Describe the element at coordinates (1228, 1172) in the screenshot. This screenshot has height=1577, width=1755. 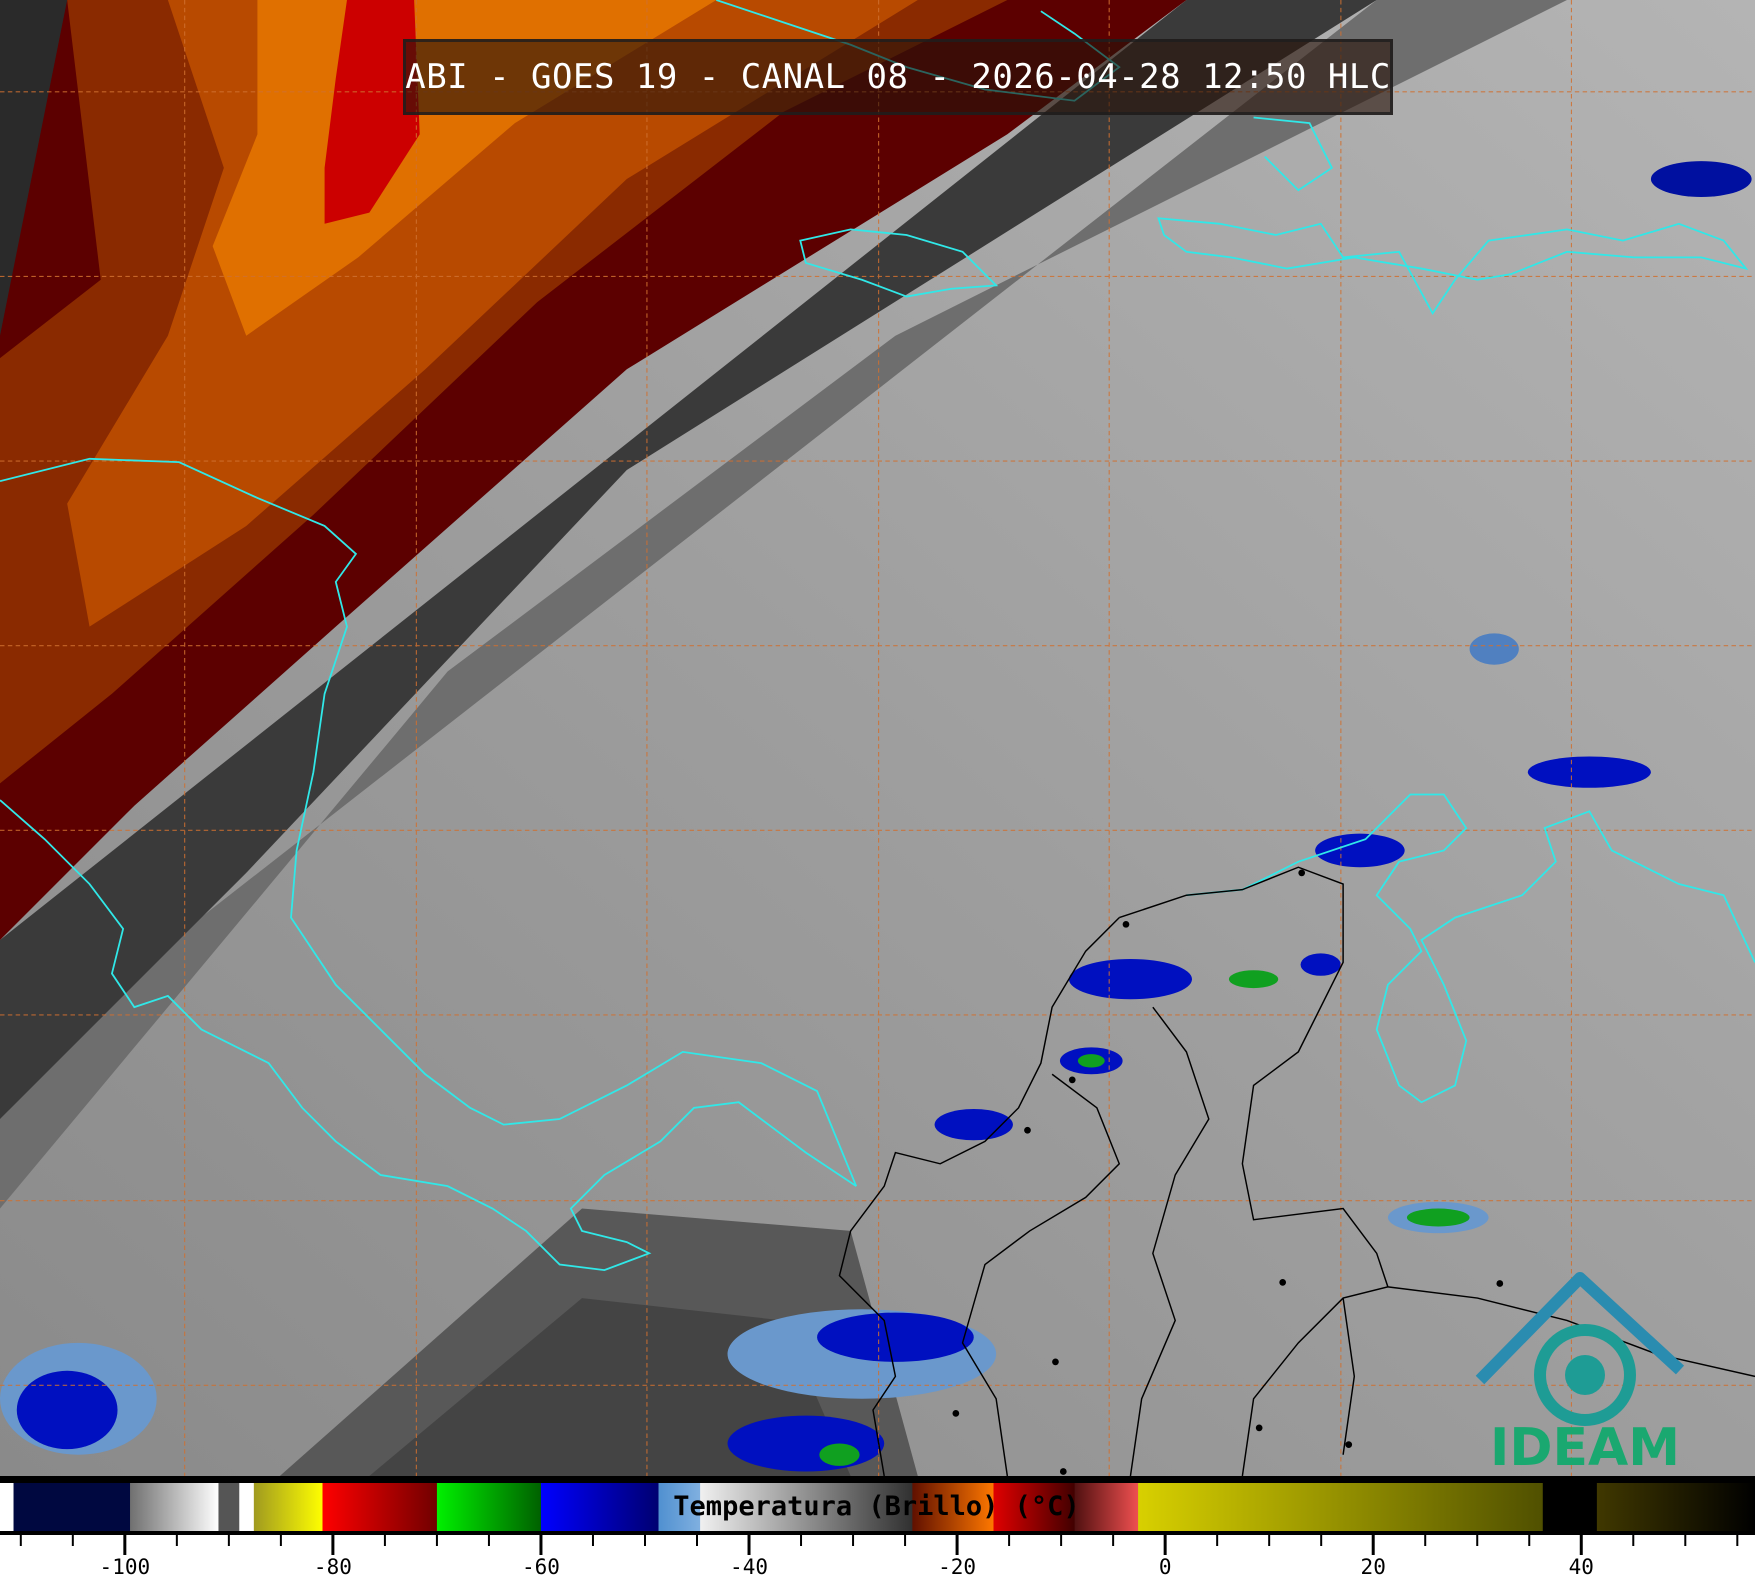
I see `city-markers` at that location.